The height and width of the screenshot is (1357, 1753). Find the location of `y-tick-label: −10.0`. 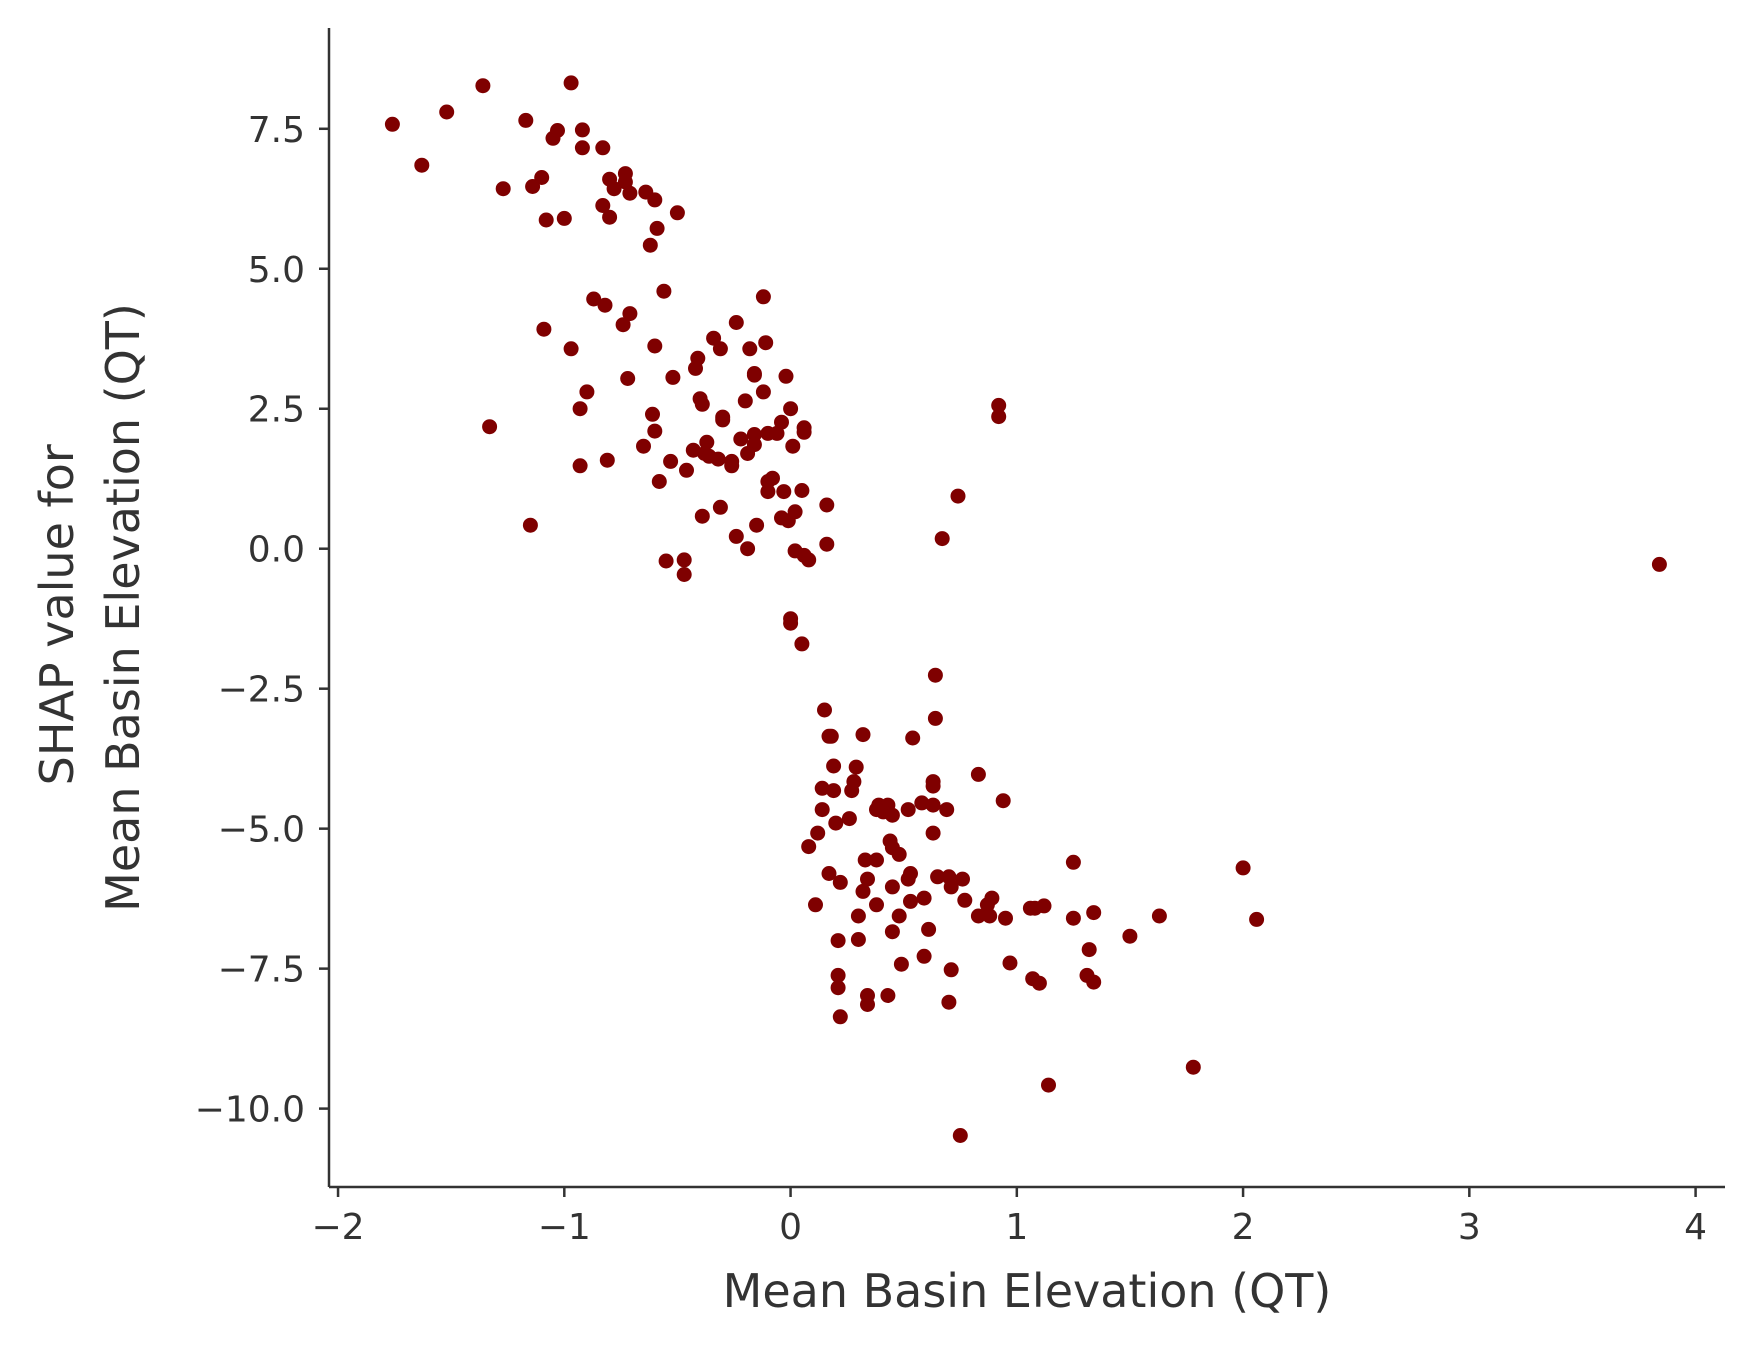

y-tick-label: −10.0 is located at coordinates (250, 1110).